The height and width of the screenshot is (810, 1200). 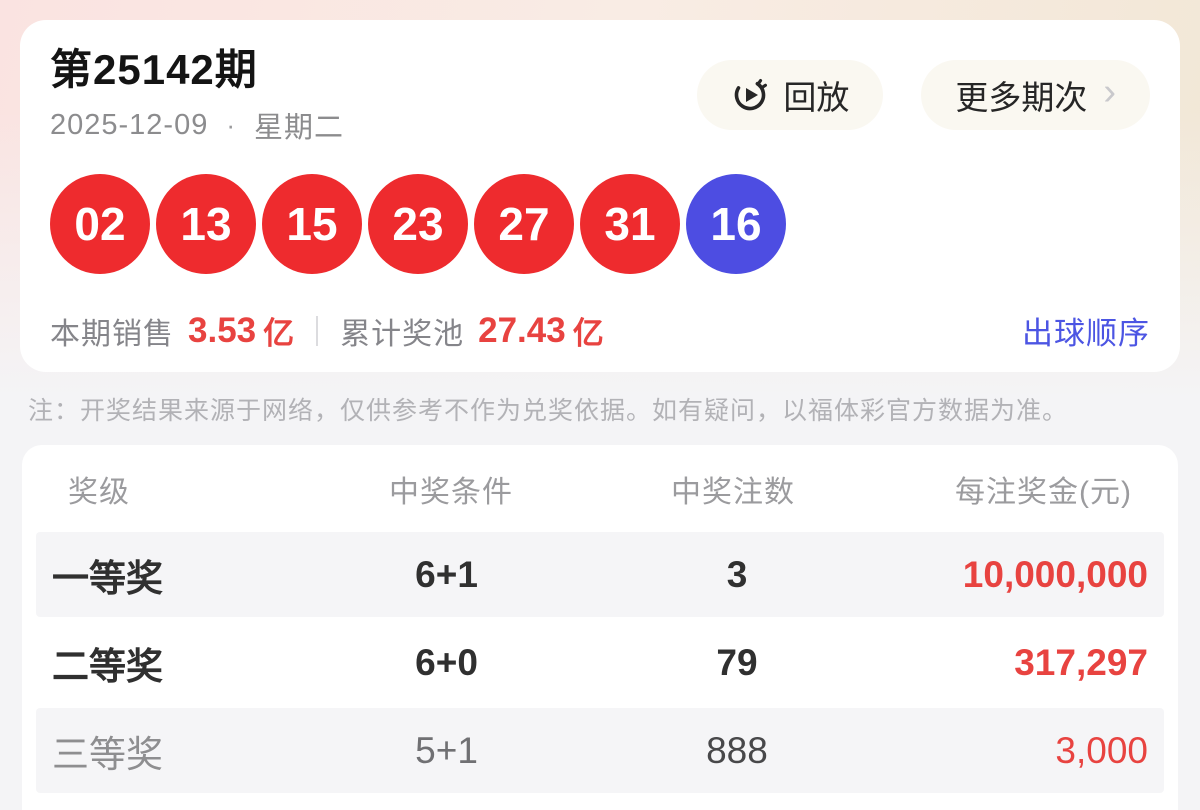 What do you see at coordinates (600, 96) in the screenshot?
I see `card-header: 第25142期 2025-12-09 · 星期二` at bounding box center [600, 96].